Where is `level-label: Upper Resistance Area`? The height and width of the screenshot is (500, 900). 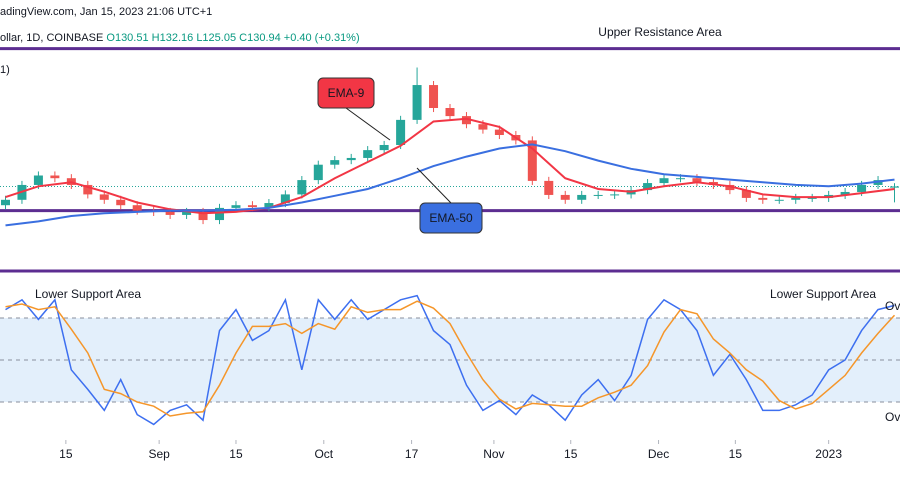
level-label: Upper Resistance Area is located at coordinates (660, 32).